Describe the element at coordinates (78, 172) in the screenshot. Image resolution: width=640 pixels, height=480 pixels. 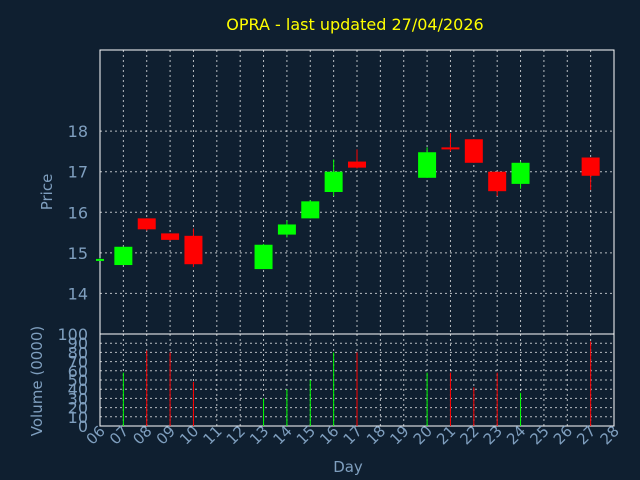
I see `price-tick-label: 17` at that location.